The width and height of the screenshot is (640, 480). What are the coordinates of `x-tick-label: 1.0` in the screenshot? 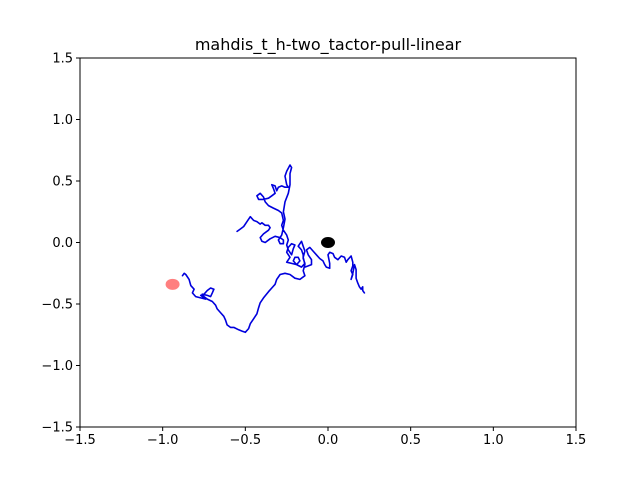 It's located at (493, 440).